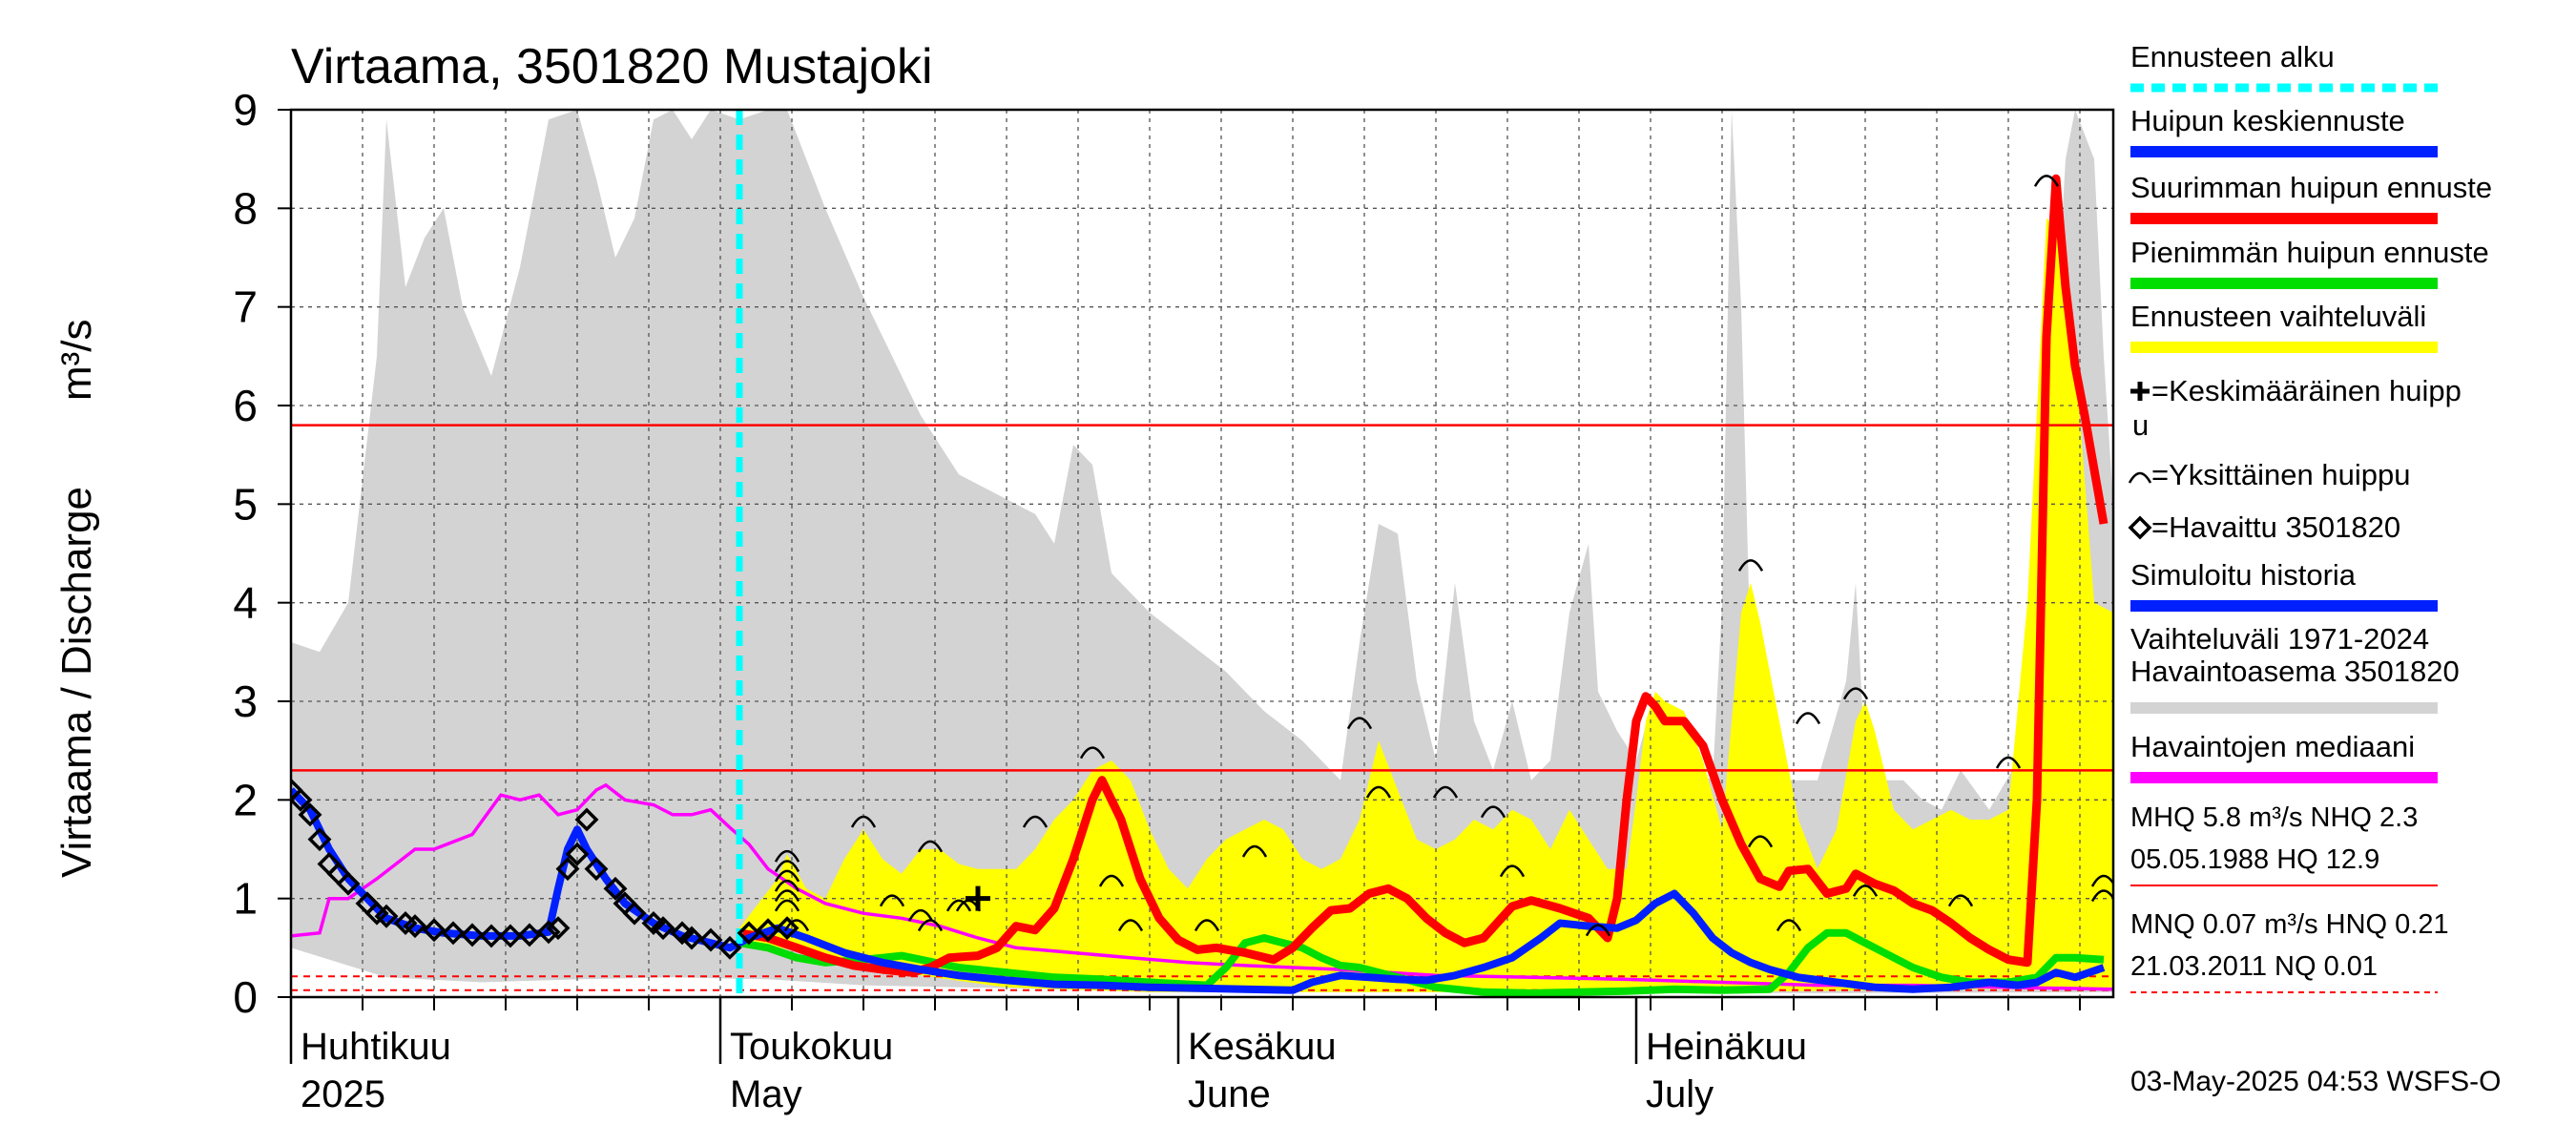 This screenshot has width=2576, height=1145. I want to click on mean-peak-marker, so click(978, 898).